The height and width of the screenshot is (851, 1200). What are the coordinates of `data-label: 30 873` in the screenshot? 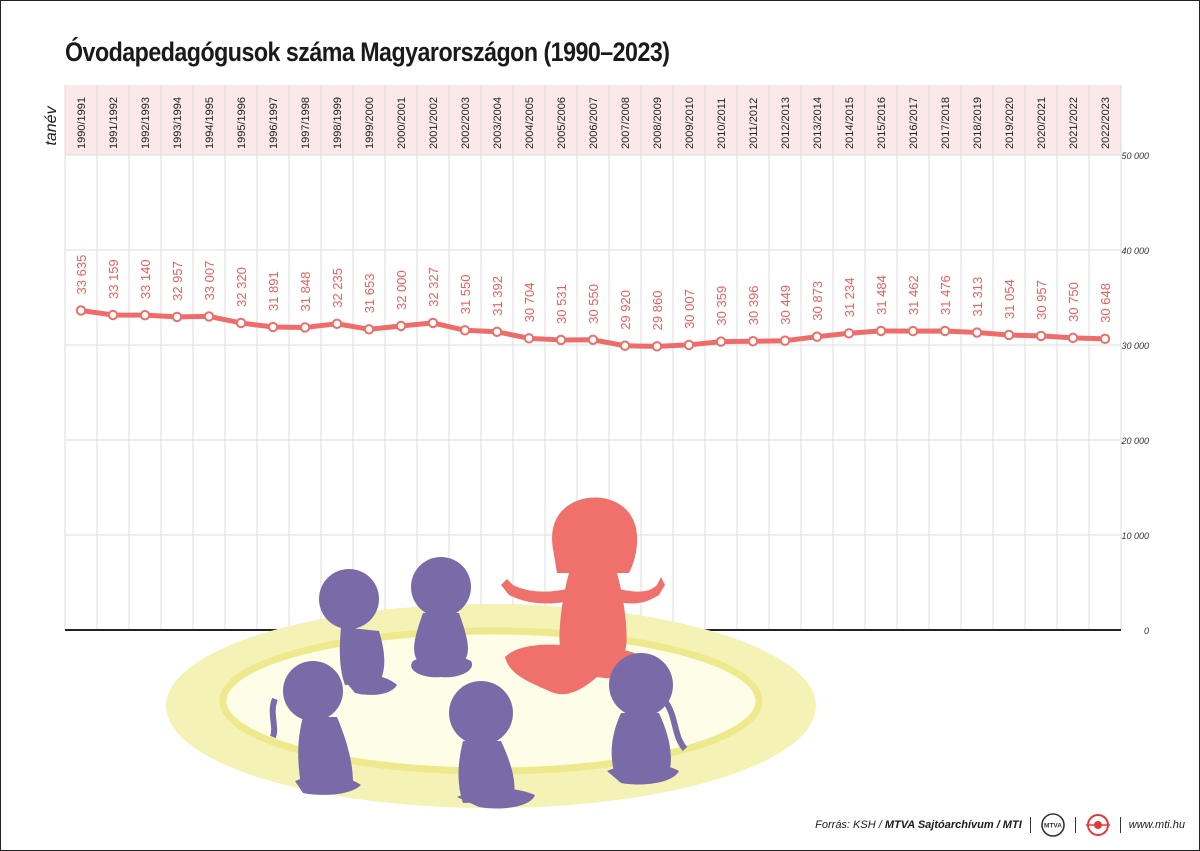 It's located at (817, 301).